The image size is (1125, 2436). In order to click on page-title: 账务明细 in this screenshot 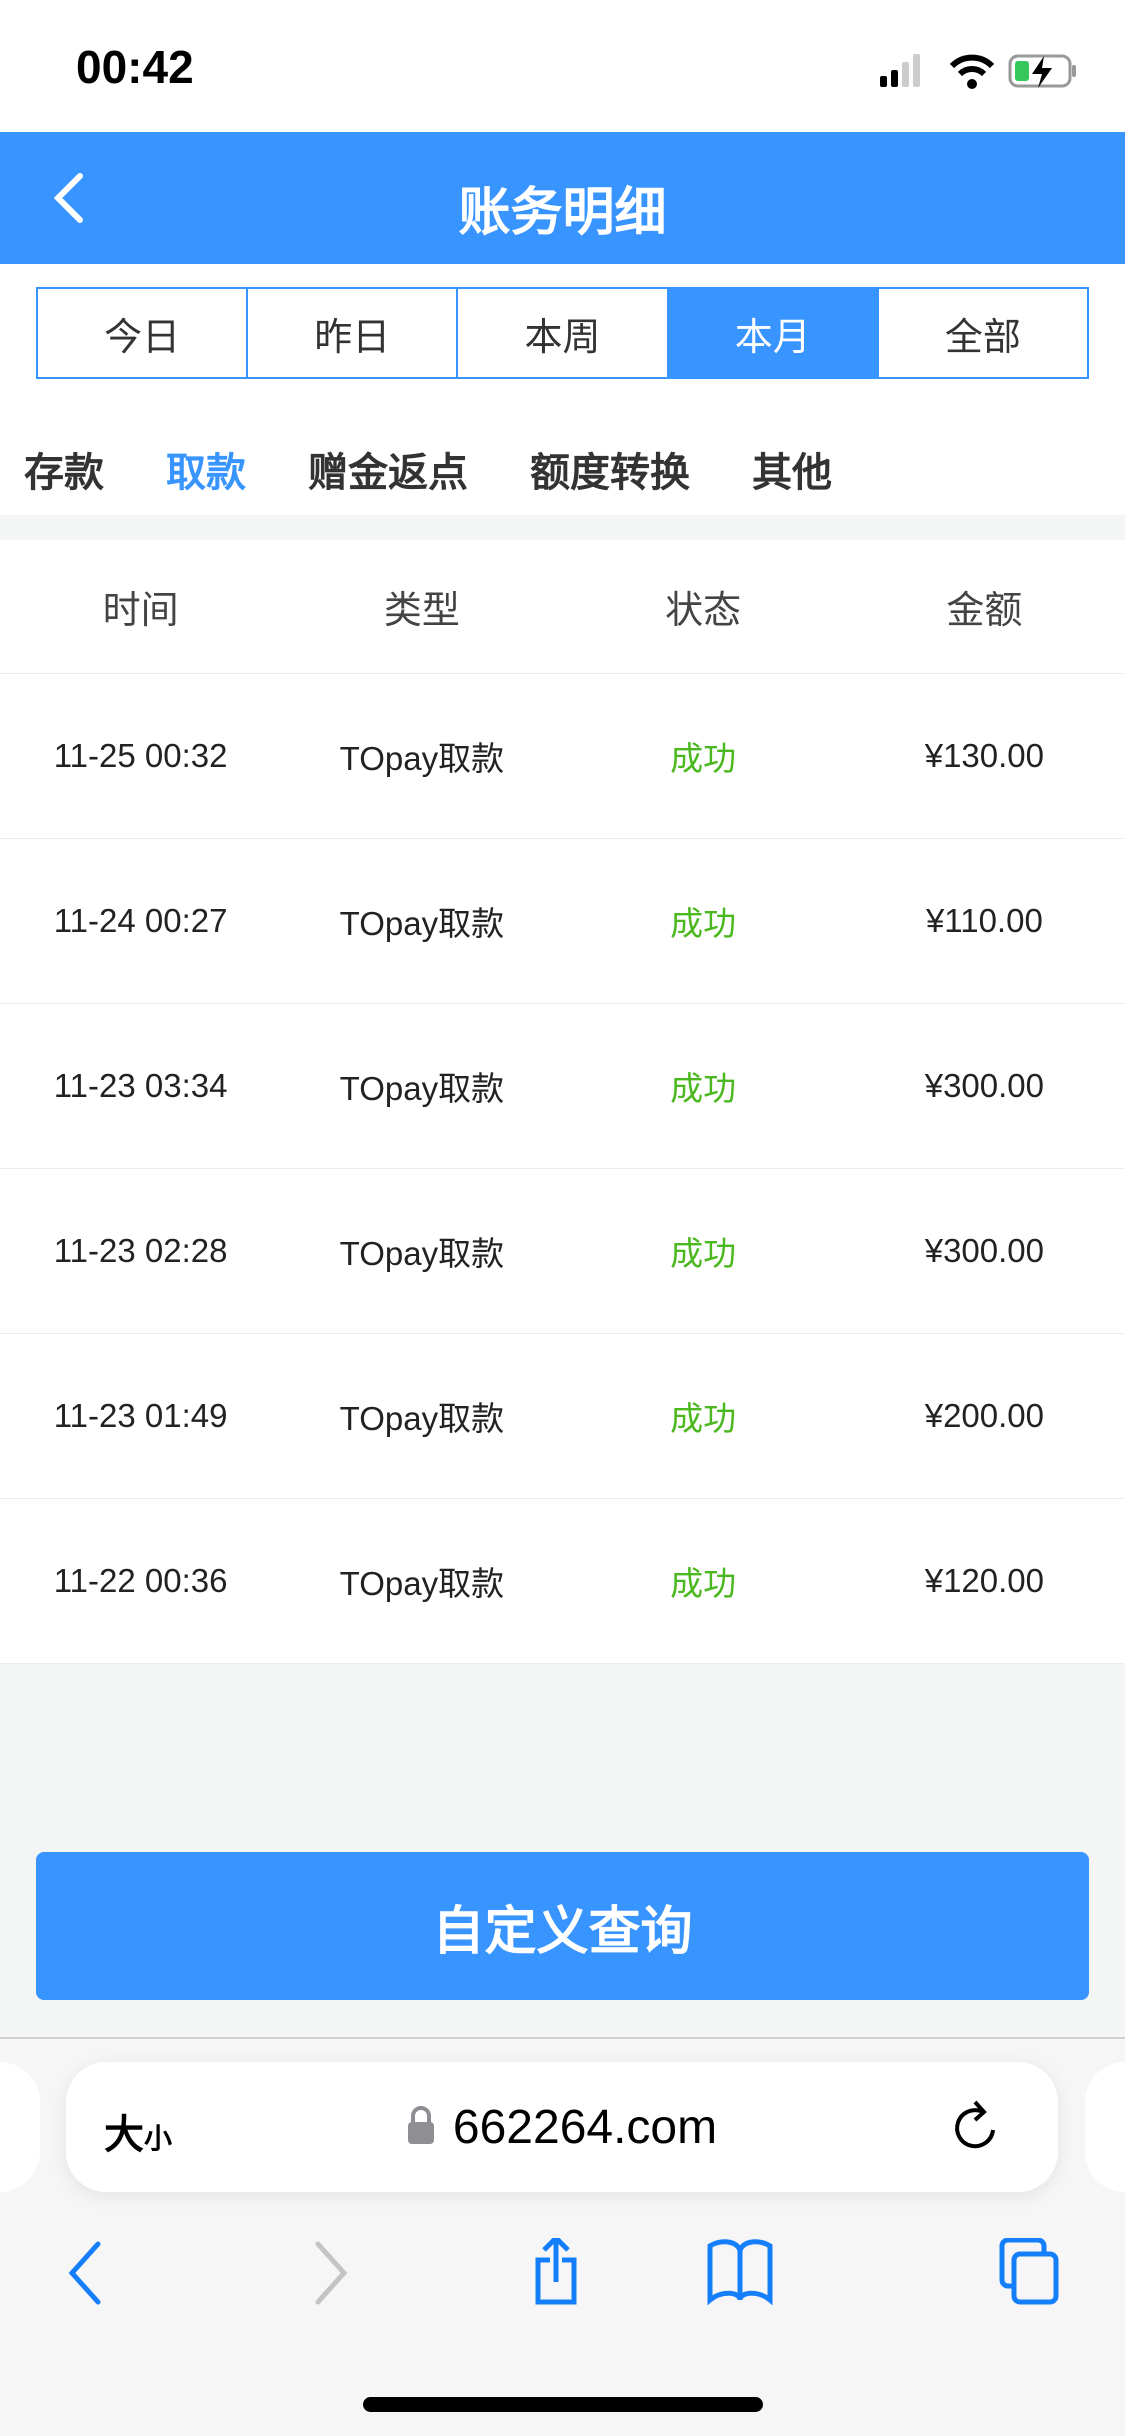, I will do `click(562, 213)`.